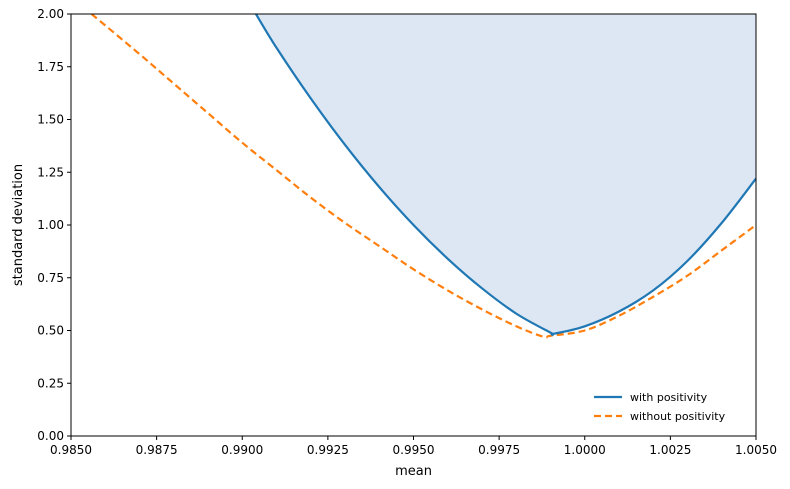 This screenshot has width=790, height=489. Describe the element at coordinates (499, 450) in the screenshot. I see `x-tick-label: 0.9975` at that location.